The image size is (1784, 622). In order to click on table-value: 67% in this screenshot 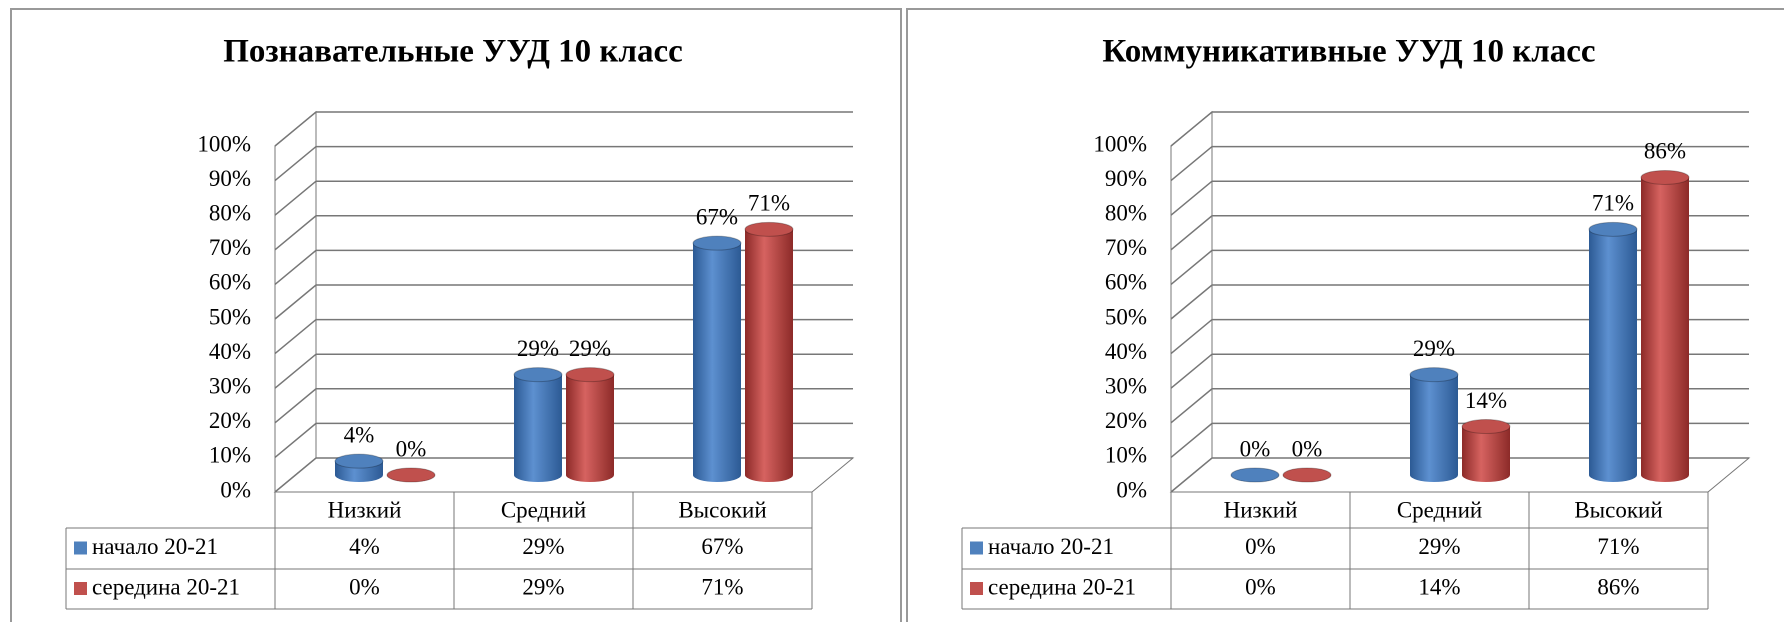, I will do `click(722, 546)`.